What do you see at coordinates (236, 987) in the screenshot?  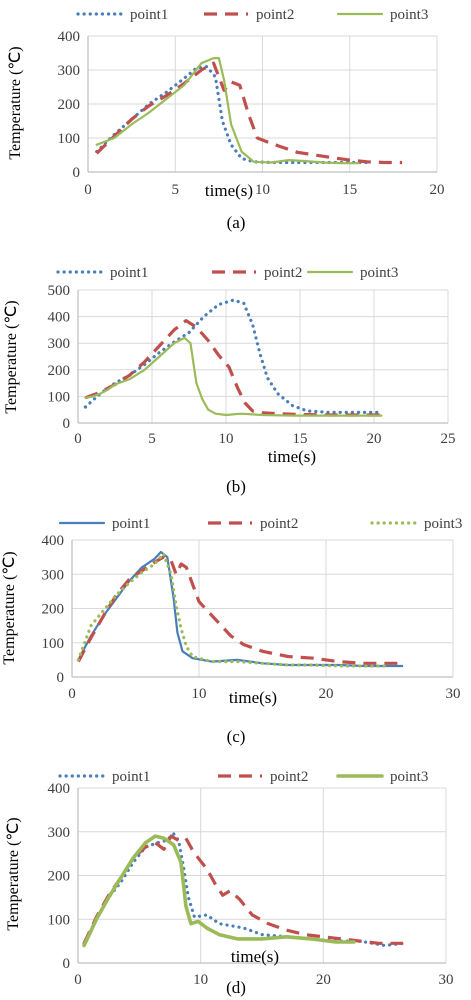 I see `panel-caption: (d)` at bounding box center [236, 987].